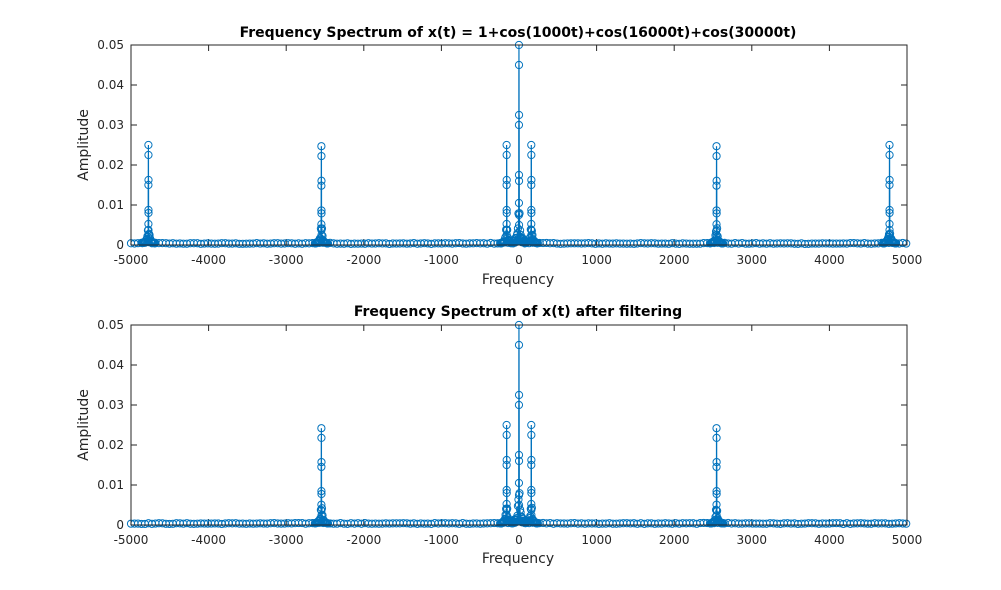  What do you see at coordinates (596, 540) in the screenshot?
I see `x-tick-label: 1000` at bounding box center [596, 540].